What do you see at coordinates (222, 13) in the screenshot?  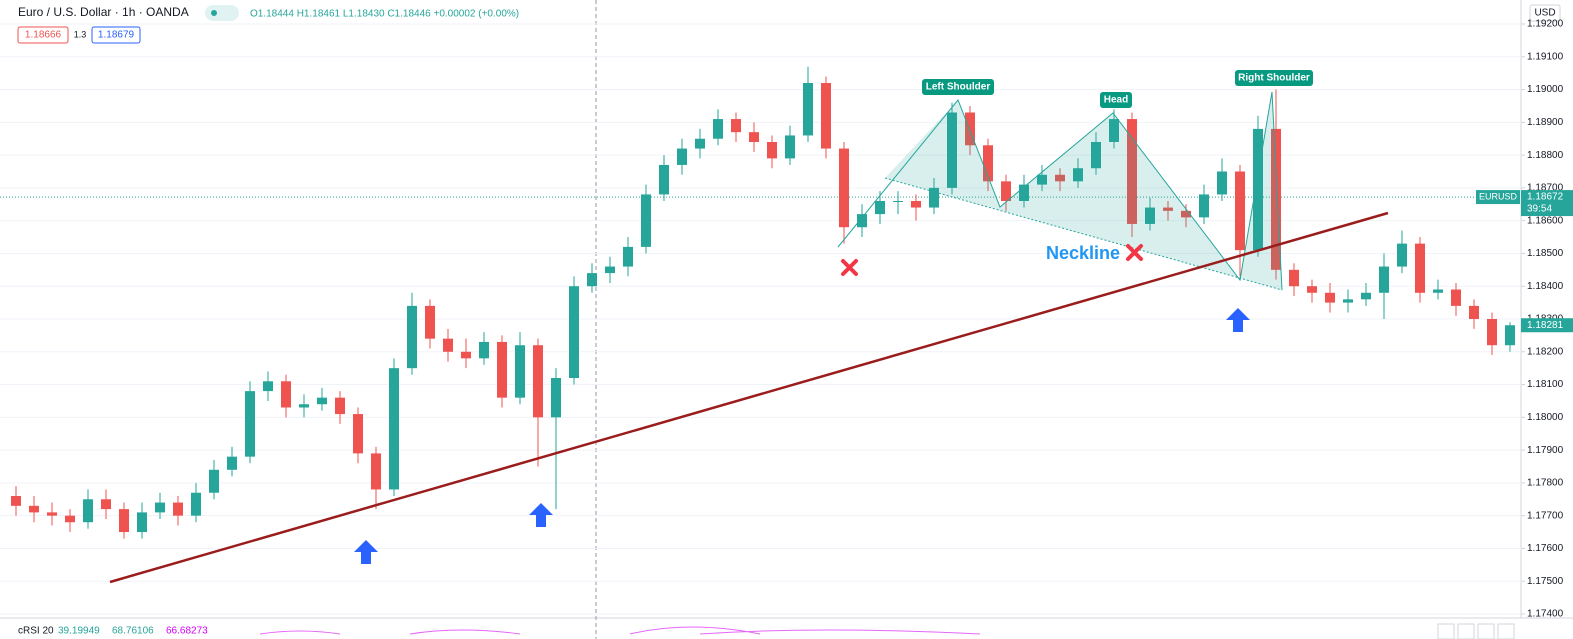 I see `status-pill` at bounding box center [222, 13].